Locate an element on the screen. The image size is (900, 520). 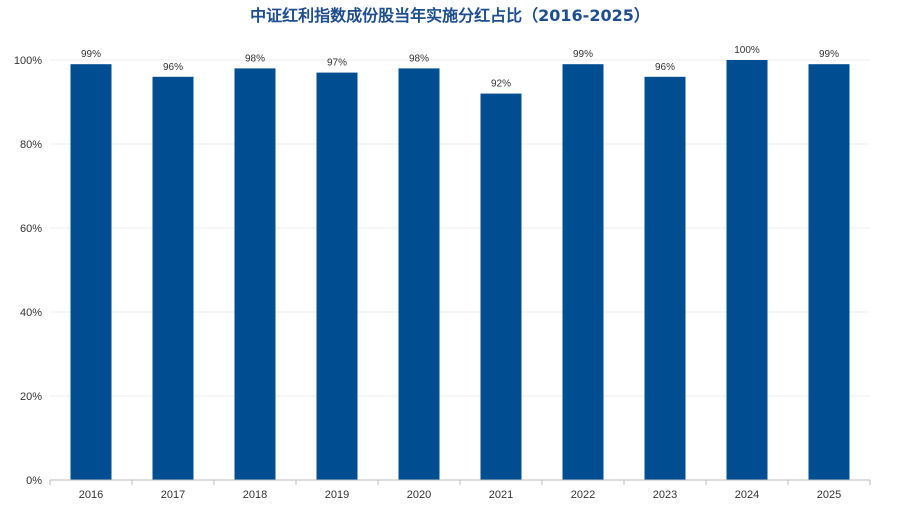
data-label: 97% is located at coordinates (337, 63).